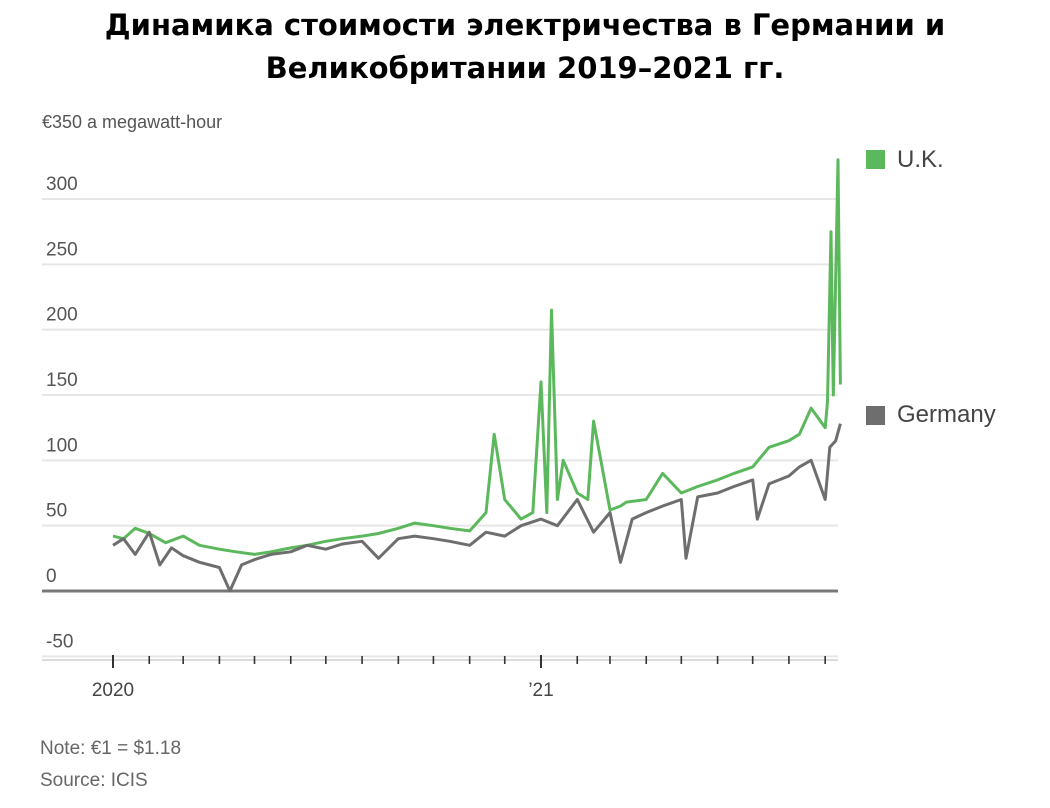  What do you see at coordinates (875, 415) in the screenshot?
I see `legend-swatch-germany` at bounding box center [875, 415].